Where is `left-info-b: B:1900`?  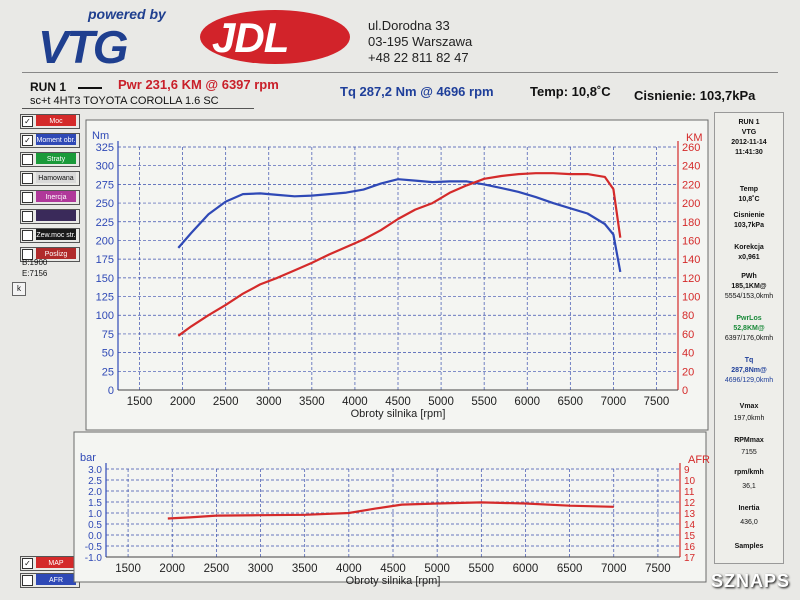
left-info-b: B:1900 is located at coordinates (35, 262).